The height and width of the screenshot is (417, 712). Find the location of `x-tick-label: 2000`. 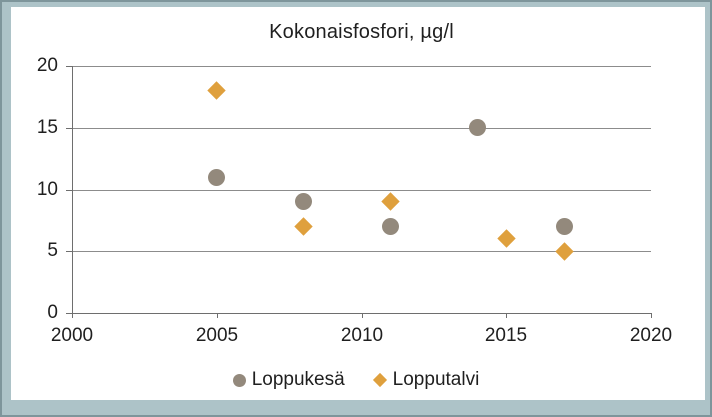

x-tick-label: 2000 is located at coordinates (72, 335).